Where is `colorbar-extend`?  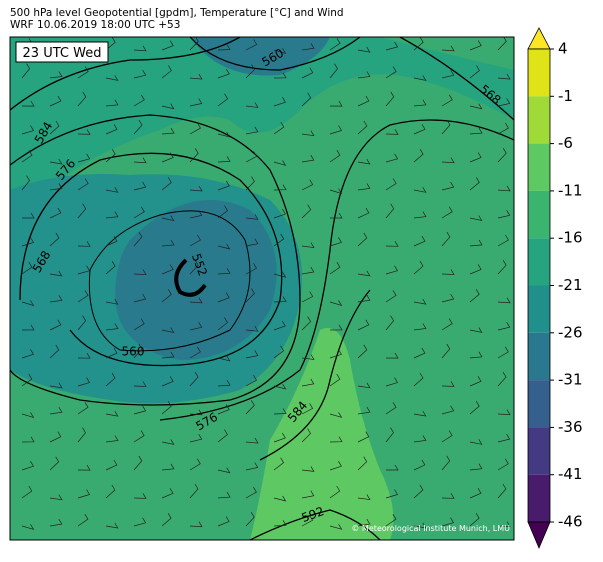
colorbar-extend is located at coordinates (539, 38).